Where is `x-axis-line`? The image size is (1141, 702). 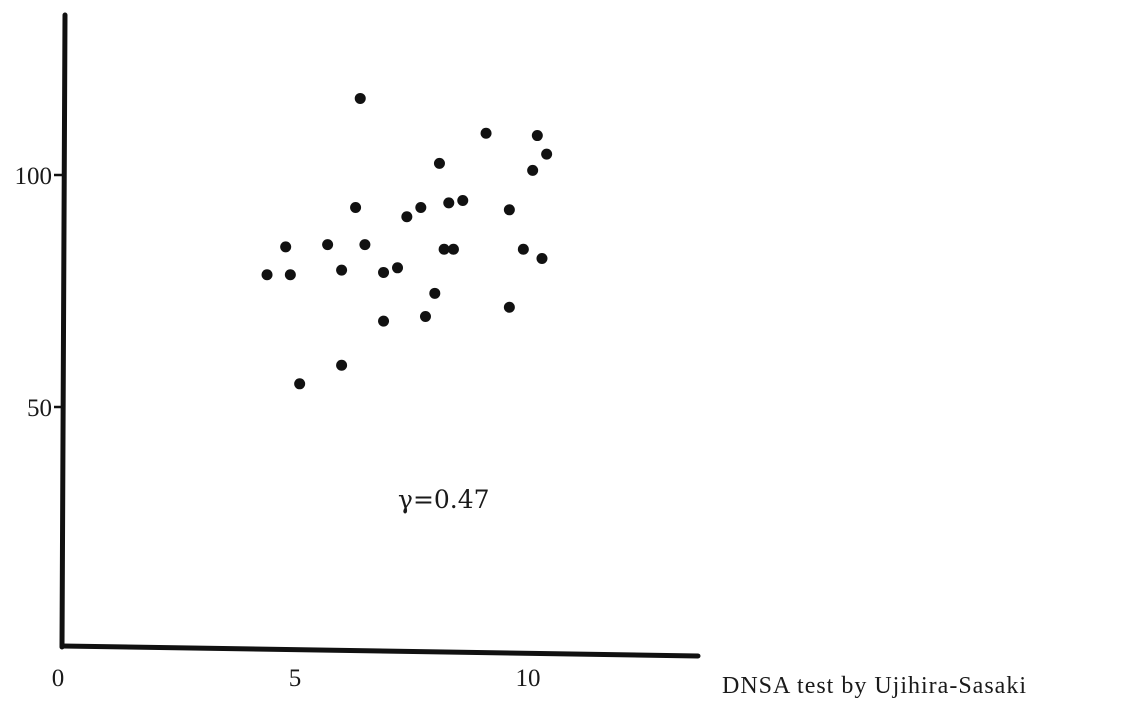 x-axis-line is located at coordinates (380, 651).